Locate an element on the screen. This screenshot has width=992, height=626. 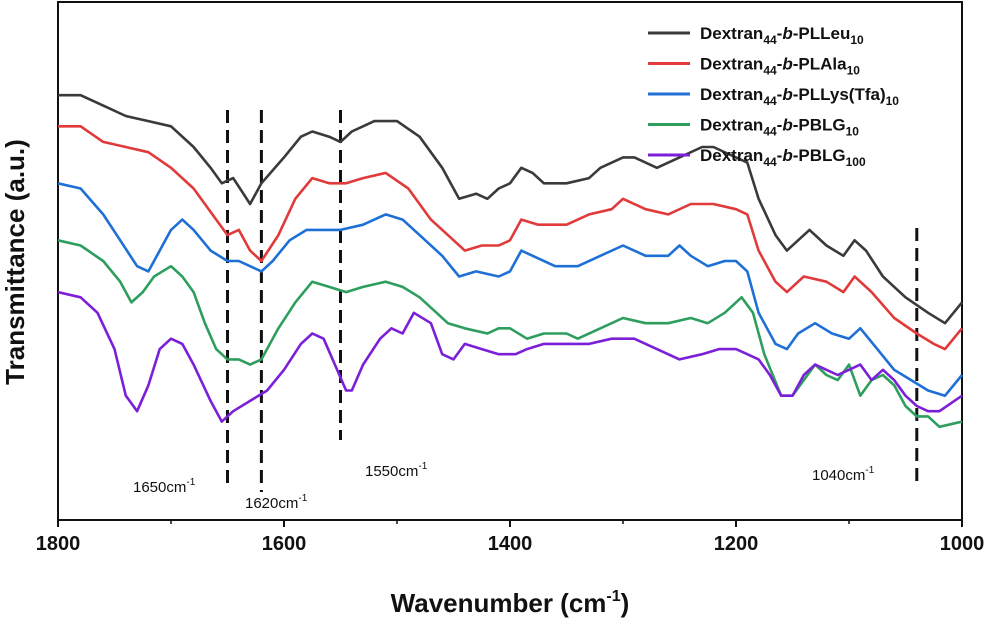
legend-label: Dextran44-b-PLLeu10 is located at coordinates (782, 35).